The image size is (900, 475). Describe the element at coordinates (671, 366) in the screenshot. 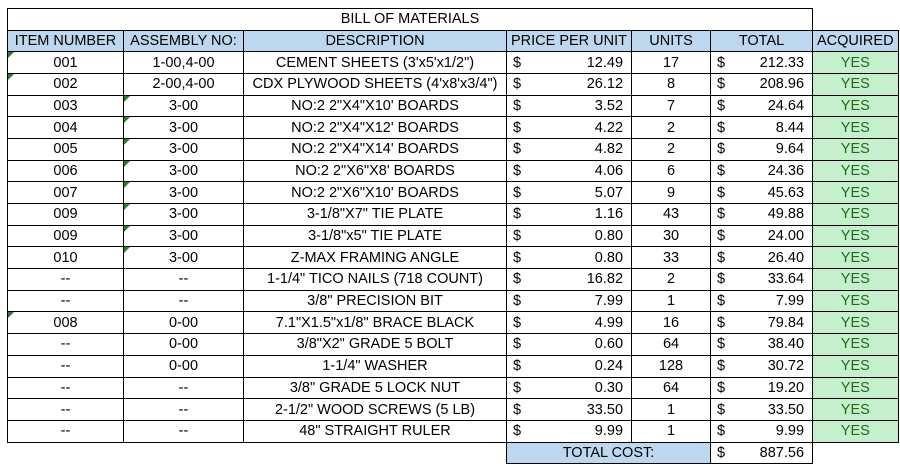

I see `units-cell: 128` at that location.